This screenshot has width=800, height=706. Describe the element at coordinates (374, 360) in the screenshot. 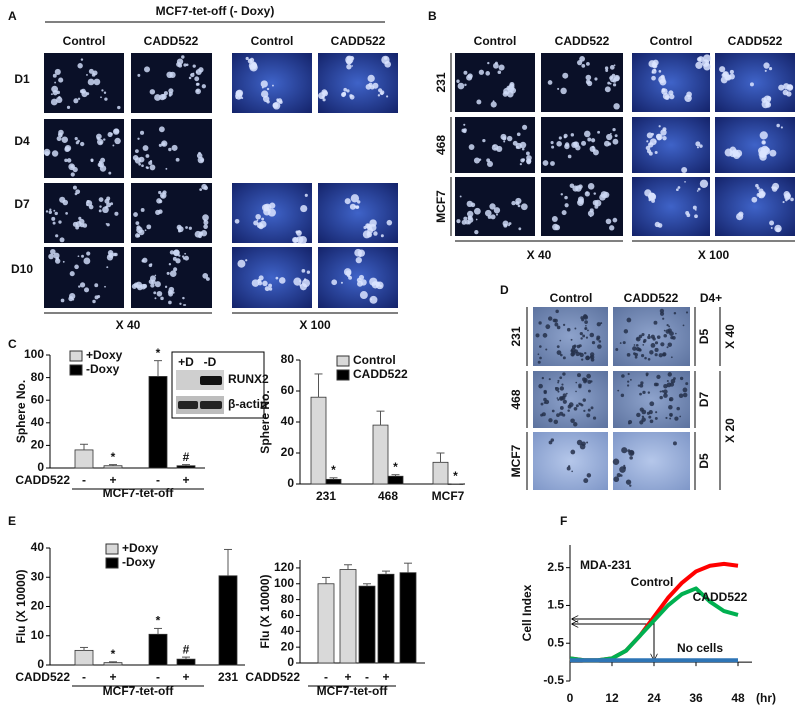

I see `legend-label: Control` at that location.